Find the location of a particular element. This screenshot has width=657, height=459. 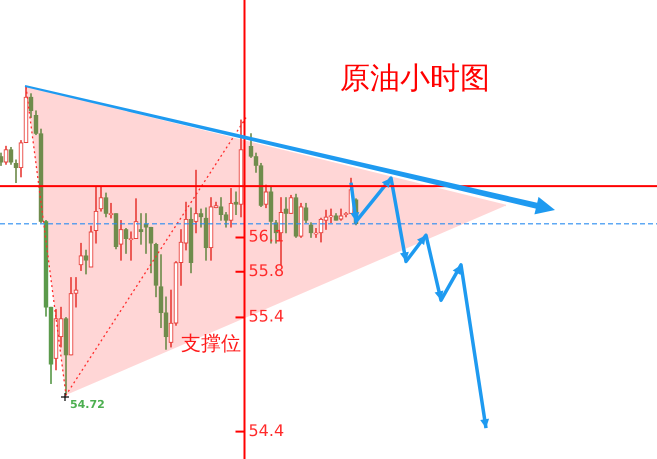

y-tick-label: 54.4 is located at coordinates (266, 430).